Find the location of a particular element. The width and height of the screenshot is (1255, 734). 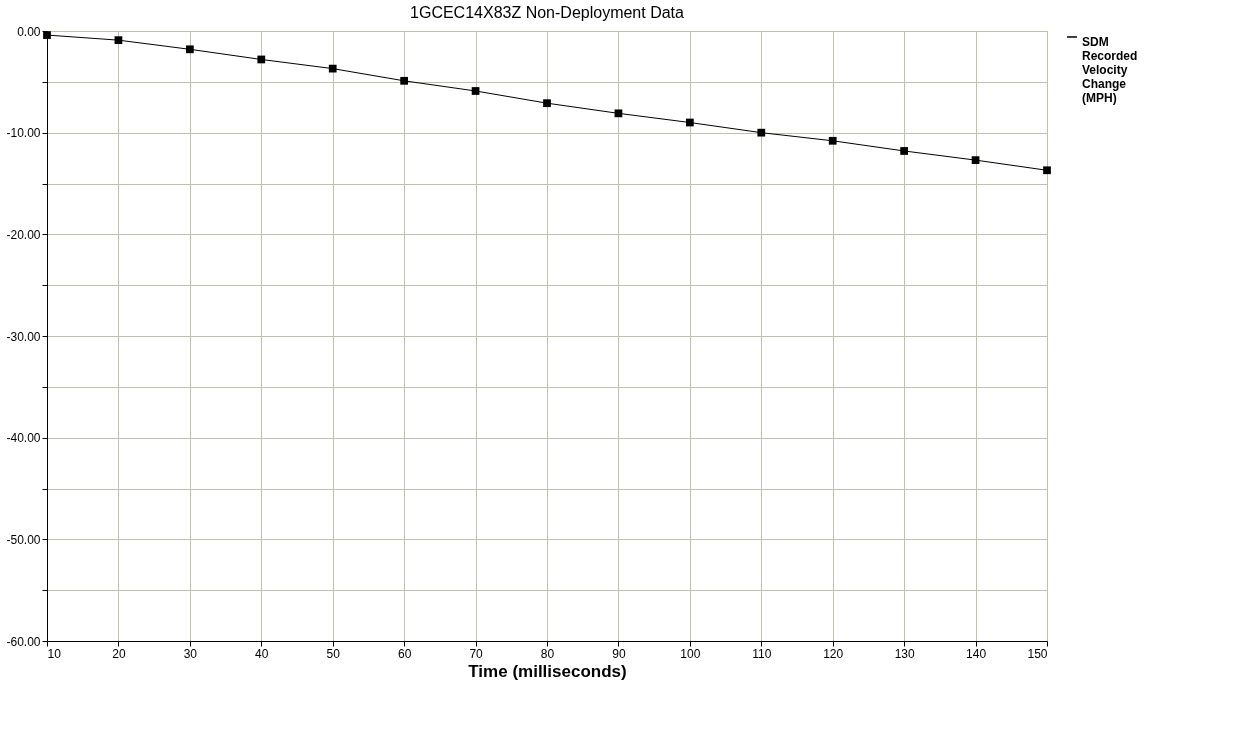

x-tick-label: 110 is located at coordinates (762, 653).